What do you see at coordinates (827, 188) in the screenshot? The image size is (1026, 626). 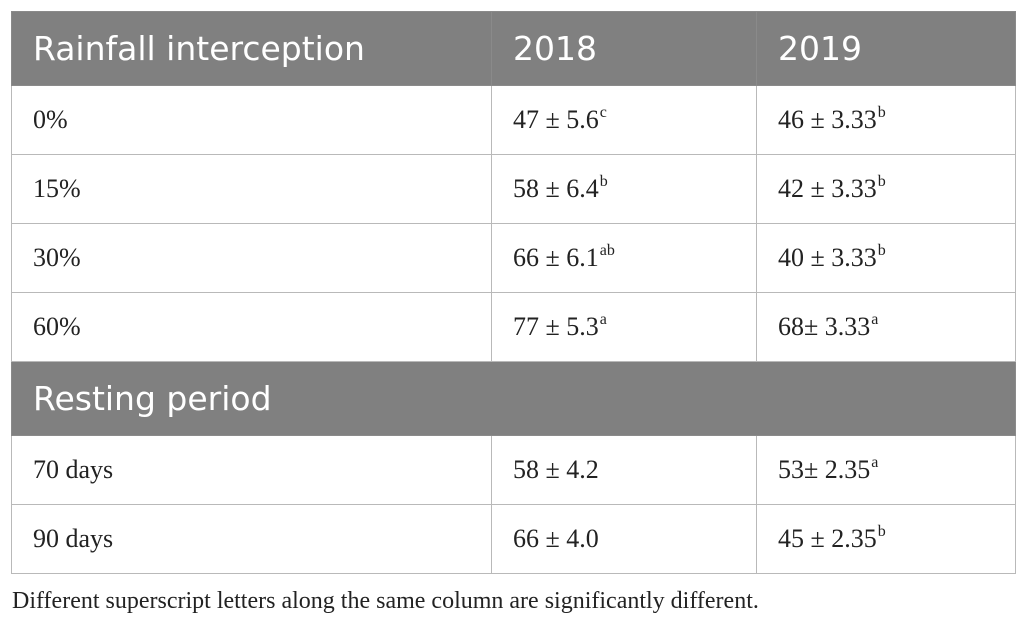 I see `cell-value: 42 ± 3.33` at bounding box center [827, 188].